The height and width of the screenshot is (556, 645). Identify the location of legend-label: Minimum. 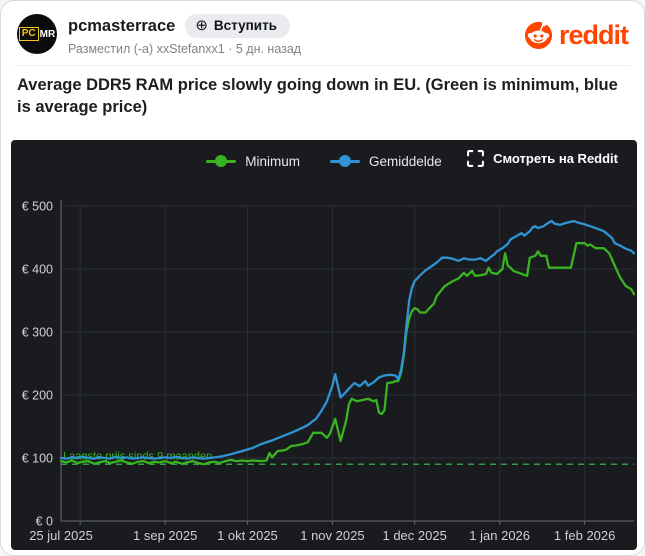
(272, 161).